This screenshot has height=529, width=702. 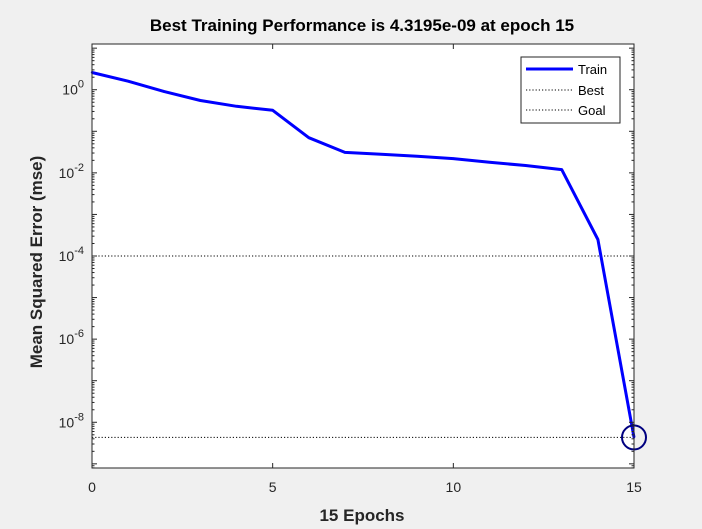 I want to click on x-tick-label: 10, so click(x=454, y=487).